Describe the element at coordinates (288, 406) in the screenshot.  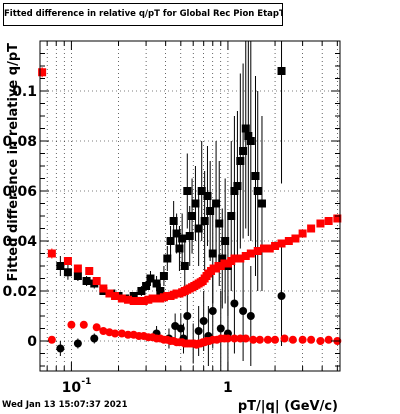
I see `x-axis-label: pT/|q| (GeV/c)` at that location.